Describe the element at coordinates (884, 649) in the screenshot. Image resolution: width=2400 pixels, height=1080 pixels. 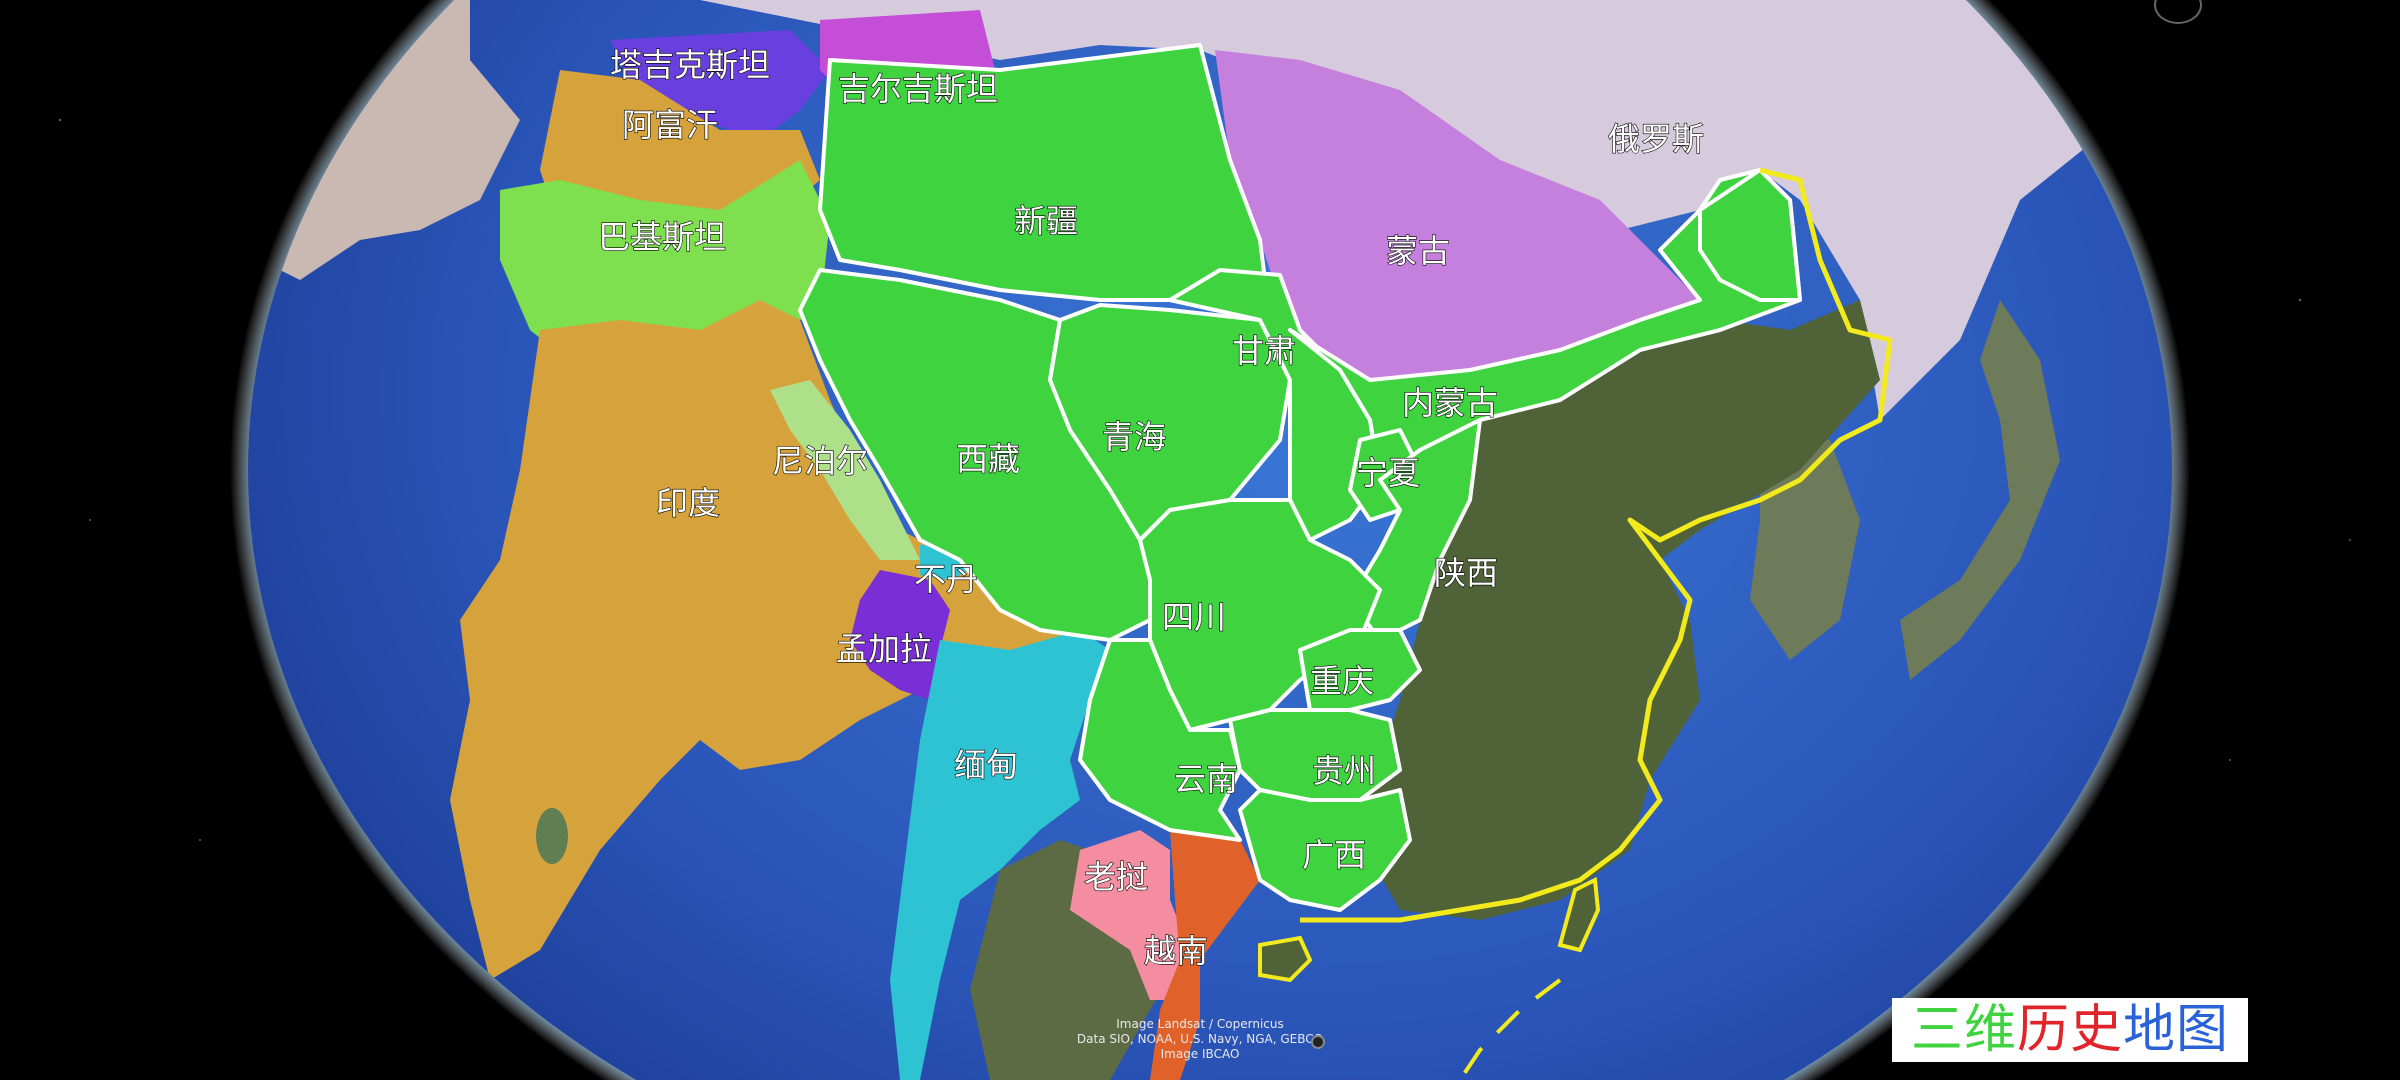
I see `label-bangladesh: 孟加拉` at that location.